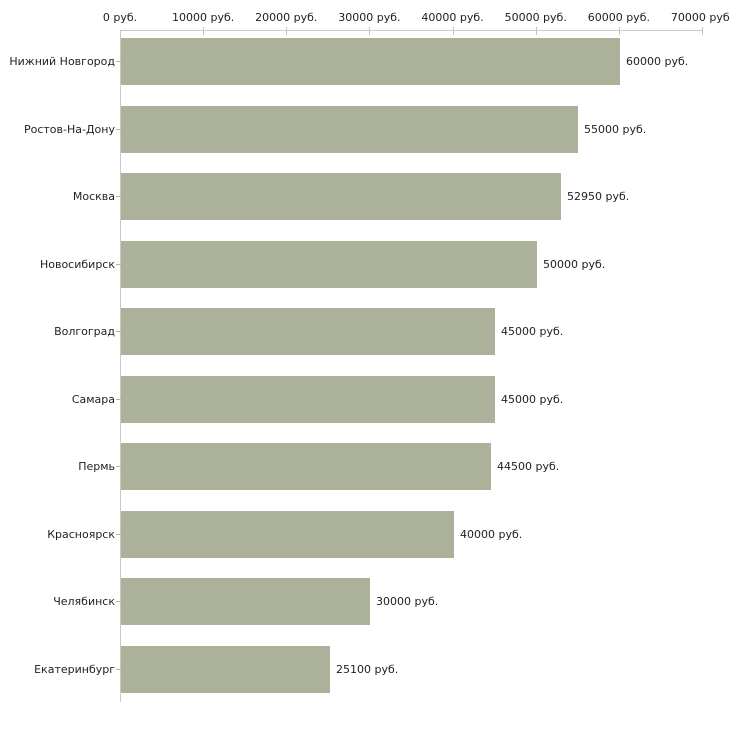 The height and width of the screenshot is (730, 730). I want to click on category-label: Волгоград, so click(84, 331).